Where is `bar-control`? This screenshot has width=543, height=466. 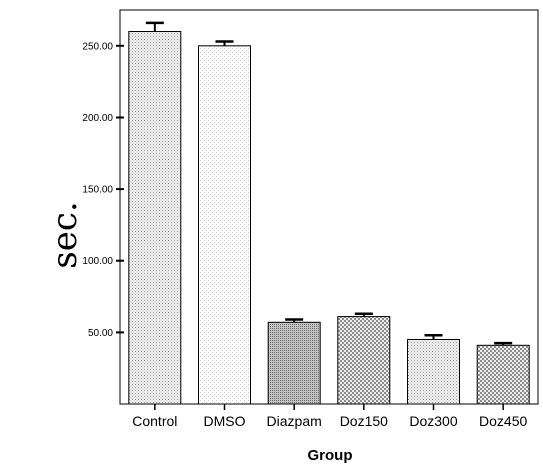
bar-control is located at coordinates (155, 218).